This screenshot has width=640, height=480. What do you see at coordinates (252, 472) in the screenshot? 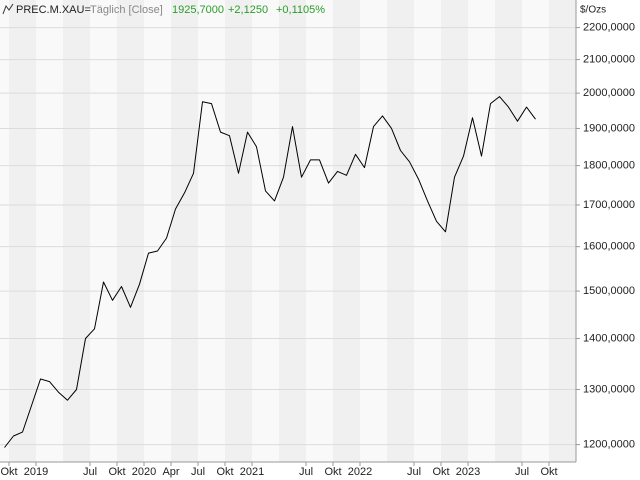
I see `x-tick-label: 2021` at bounding box center [252, 472].